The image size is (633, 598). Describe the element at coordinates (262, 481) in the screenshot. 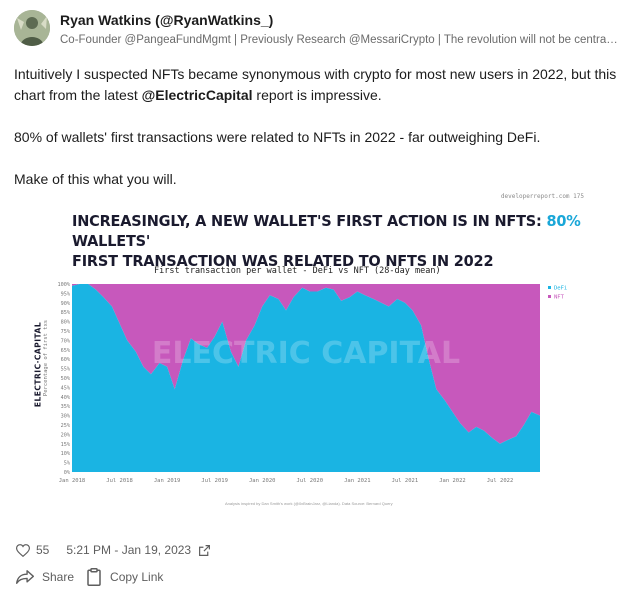

I see `x-tick-label: Jan 2020` at that location.